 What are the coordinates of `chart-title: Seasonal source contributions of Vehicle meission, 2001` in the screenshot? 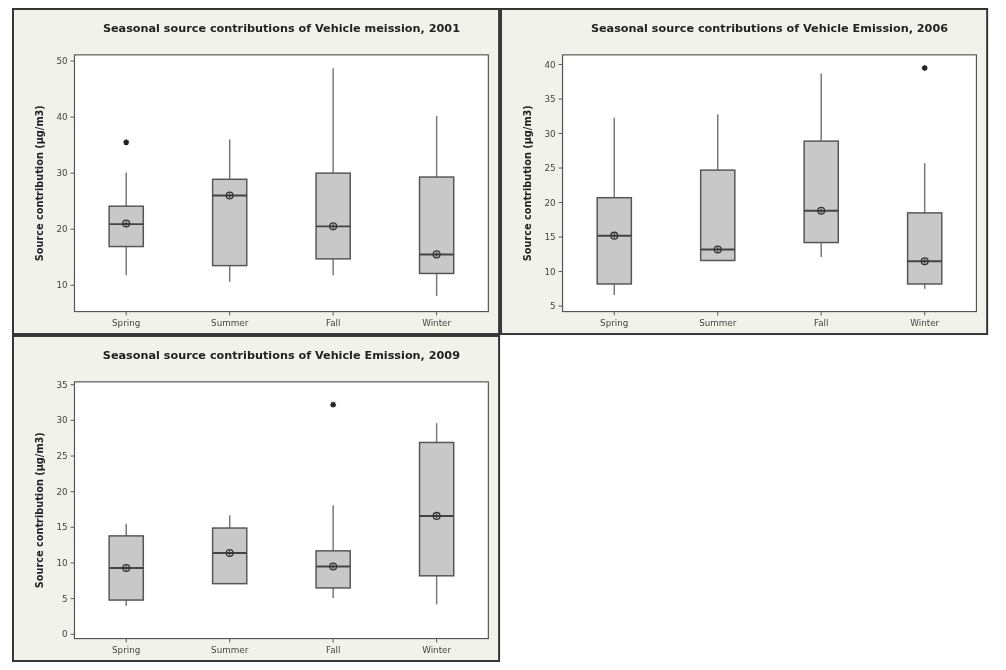 It's located at (281, 29).